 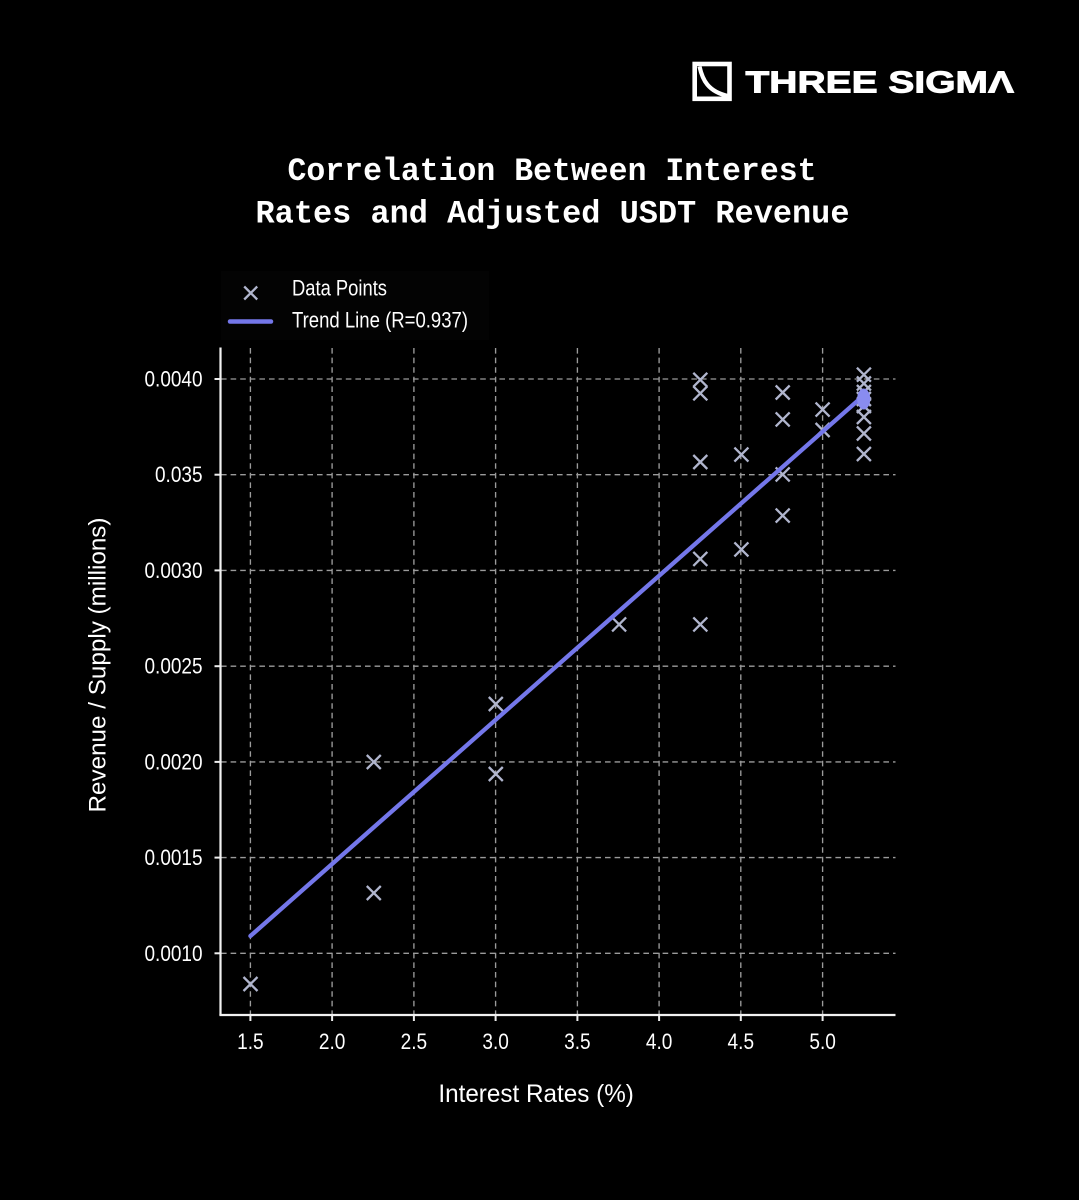 What do you see at coordinates (179, 474) in the screenshot?
I see `svg-text: 0.035` at bounding box center [179, 474].